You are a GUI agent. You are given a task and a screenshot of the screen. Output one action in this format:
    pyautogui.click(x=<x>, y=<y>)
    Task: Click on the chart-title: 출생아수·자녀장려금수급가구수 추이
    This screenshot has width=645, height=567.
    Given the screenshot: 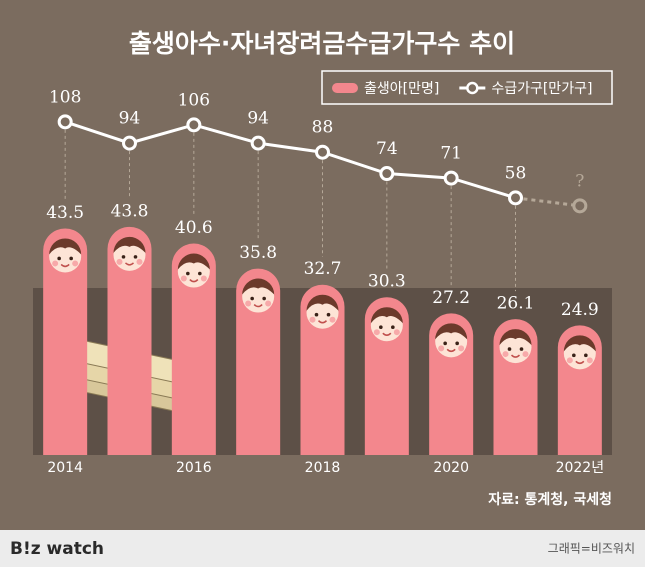 What is the action you would take?
    pyautogui.click(x=322, y=43)
    